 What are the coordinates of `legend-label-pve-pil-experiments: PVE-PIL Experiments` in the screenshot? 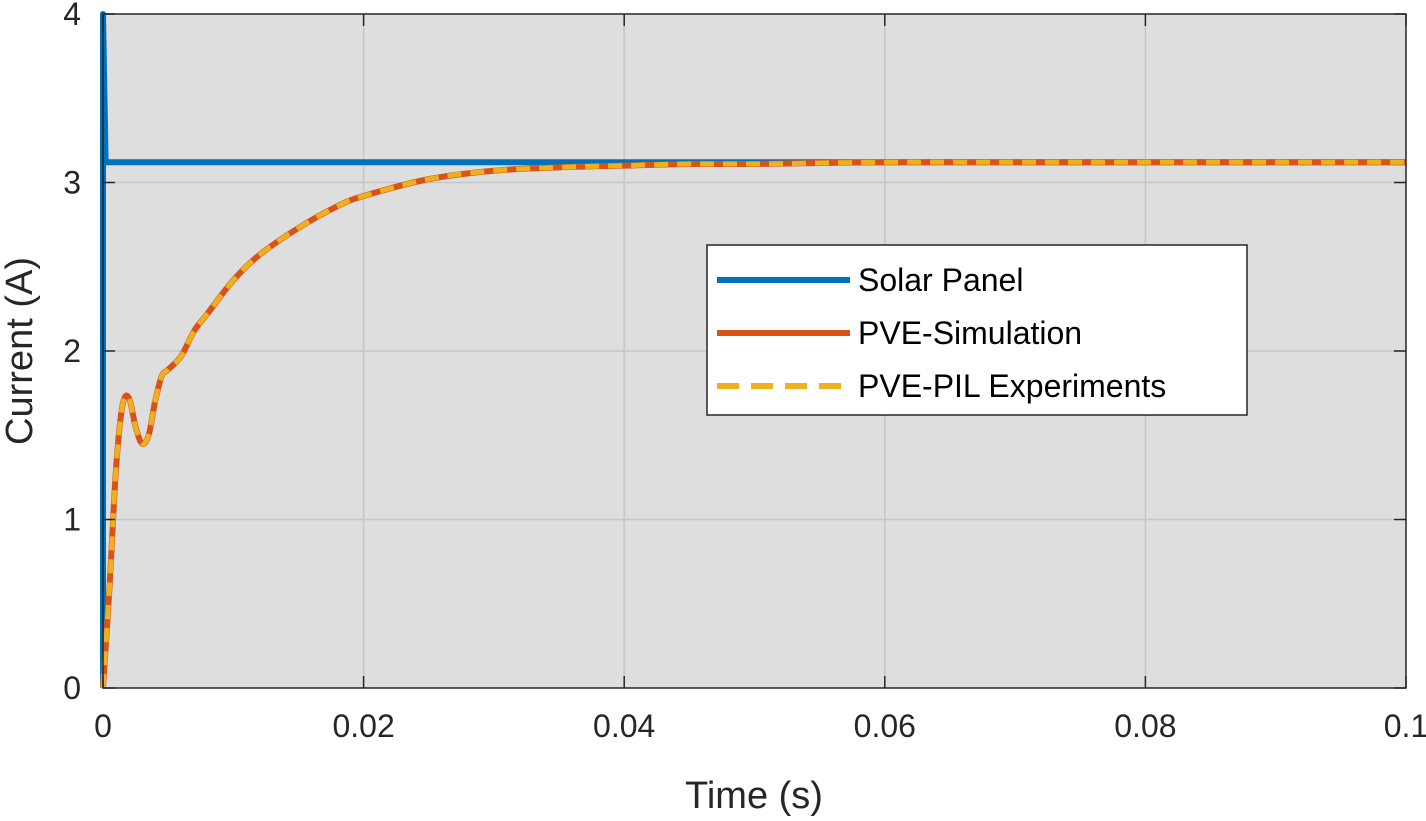 It's located at (1012, 386).